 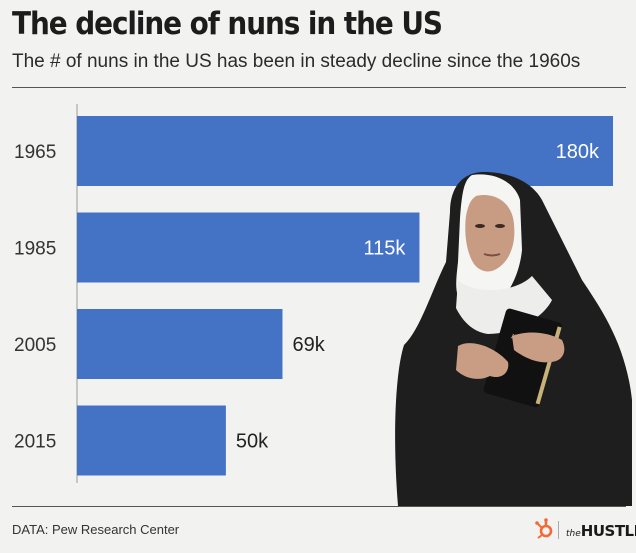 I want to click on bar-2015, so click(x=151, y=440).